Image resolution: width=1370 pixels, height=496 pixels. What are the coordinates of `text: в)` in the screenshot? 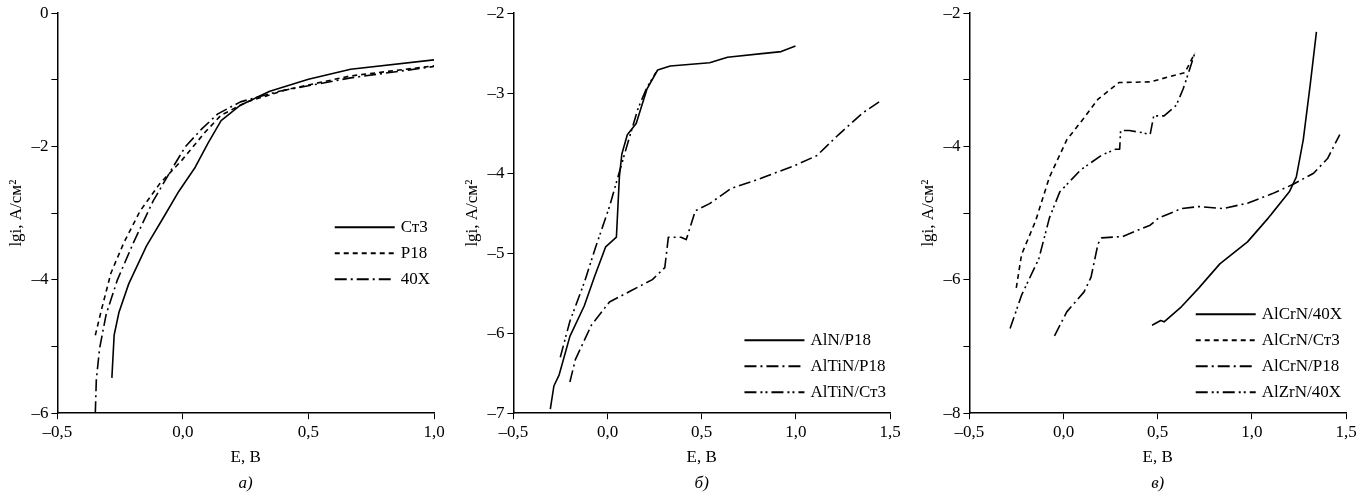 It's located at (1158, 482).